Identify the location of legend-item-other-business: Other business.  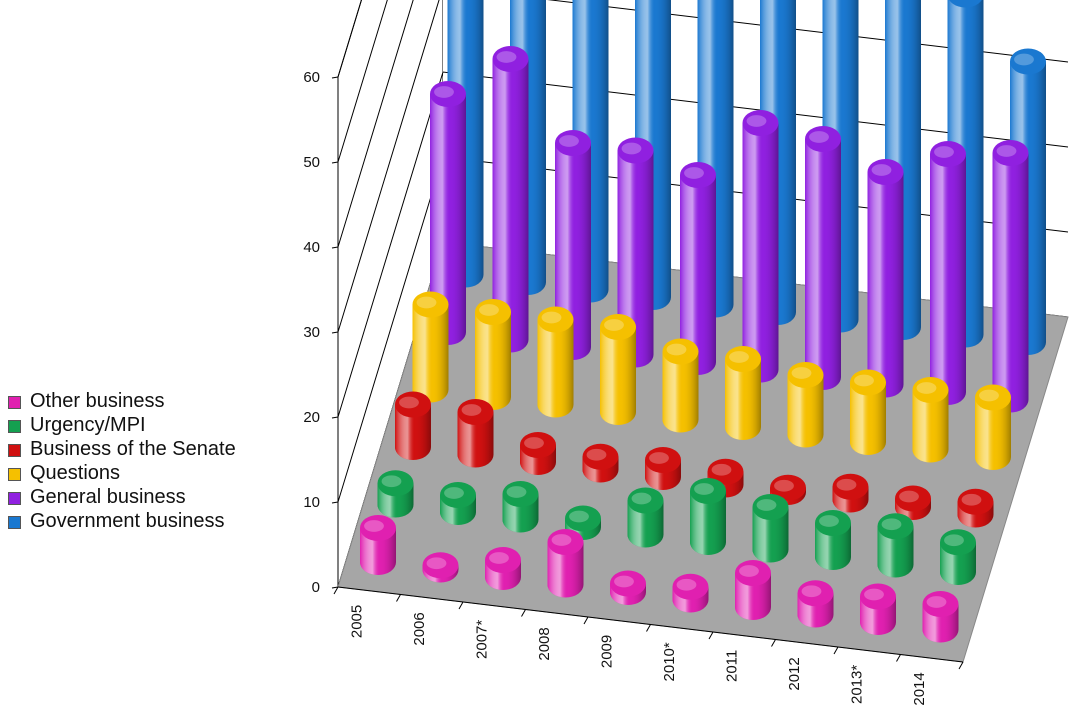
(158, 401).